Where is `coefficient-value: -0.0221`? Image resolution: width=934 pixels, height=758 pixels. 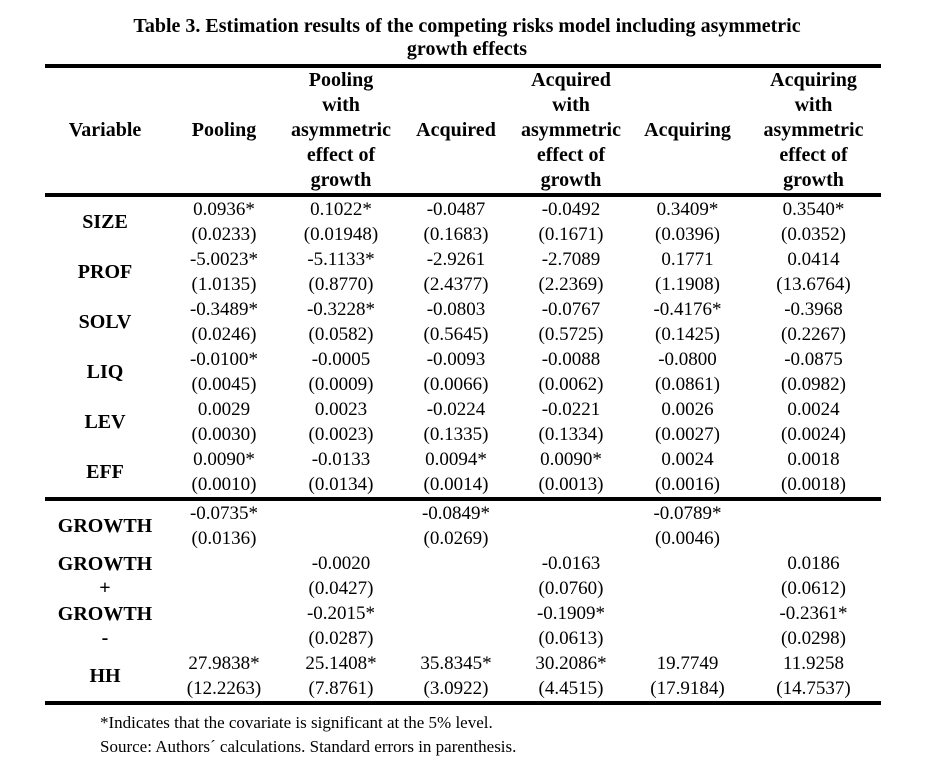 coefficient-value: -0.0221 is located at coordinates (571, 409).